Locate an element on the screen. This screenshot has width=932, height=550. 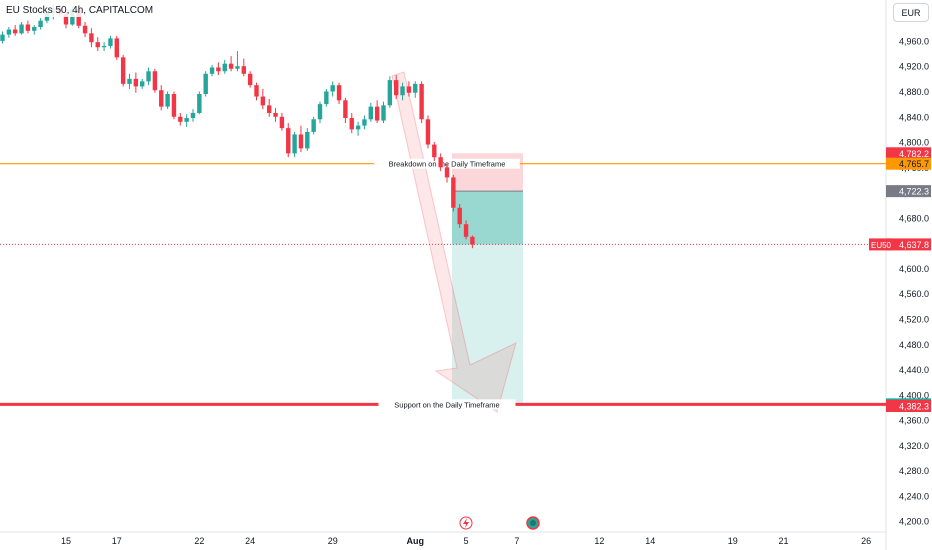
price-axis-panel is located at coordinates (909, 275).